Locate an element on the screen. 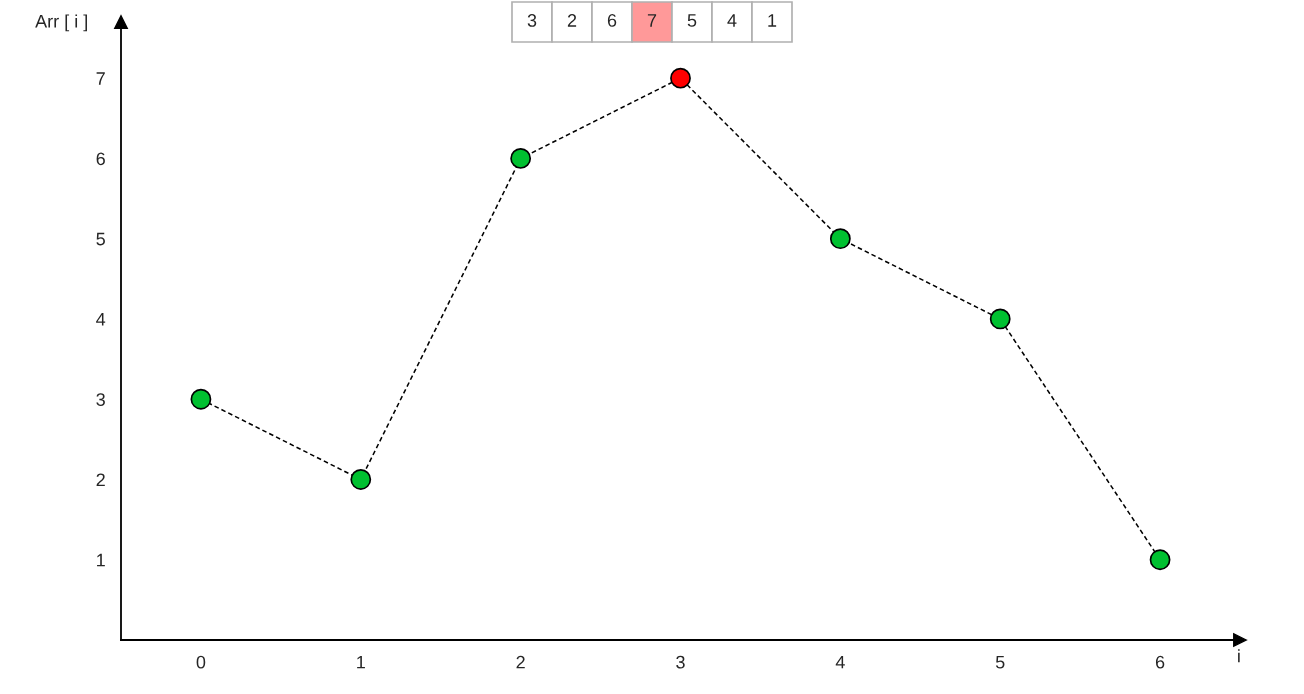 The height and width of the screenshot is (694, 1304). annotation: 1 is located at coordinates (772, 20).